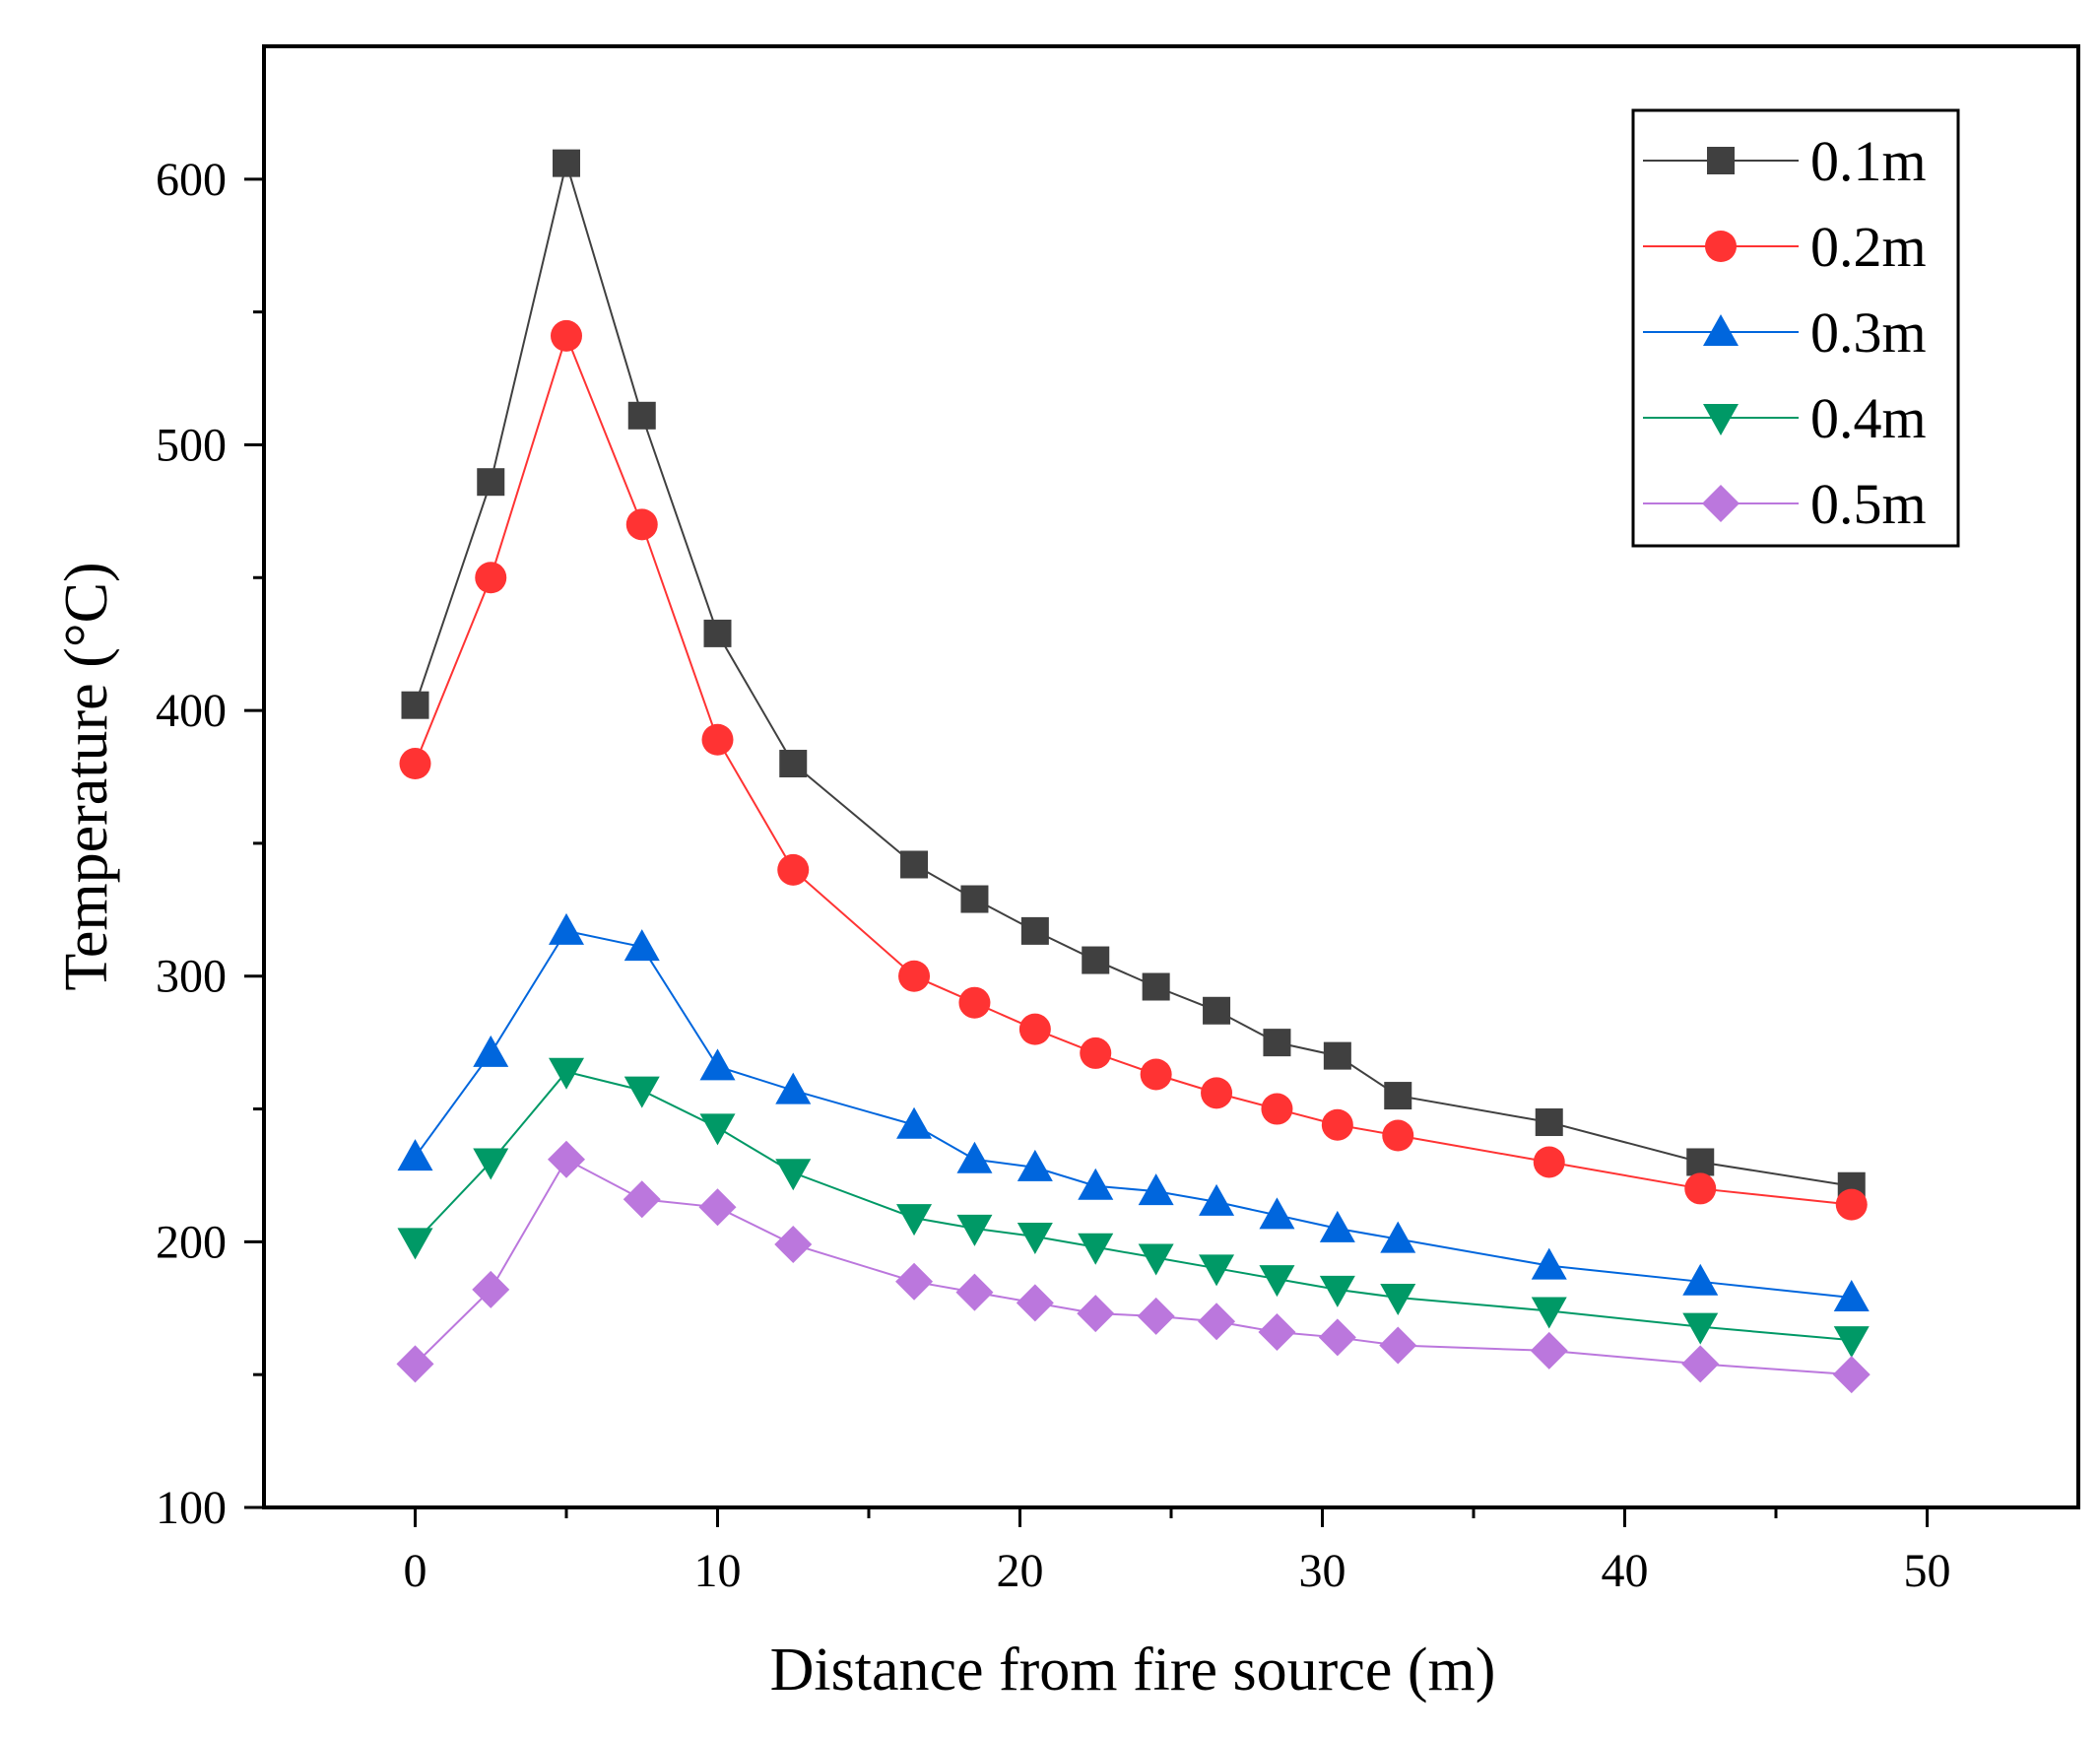 Image resolution: width=2100 pixels, height=1738 pixels. Describe the element at coordinates (1796, 328) in the screenshot. I see `legend: 0.1m 0.2m 0.3m 0.4m 0.5m` at that location.